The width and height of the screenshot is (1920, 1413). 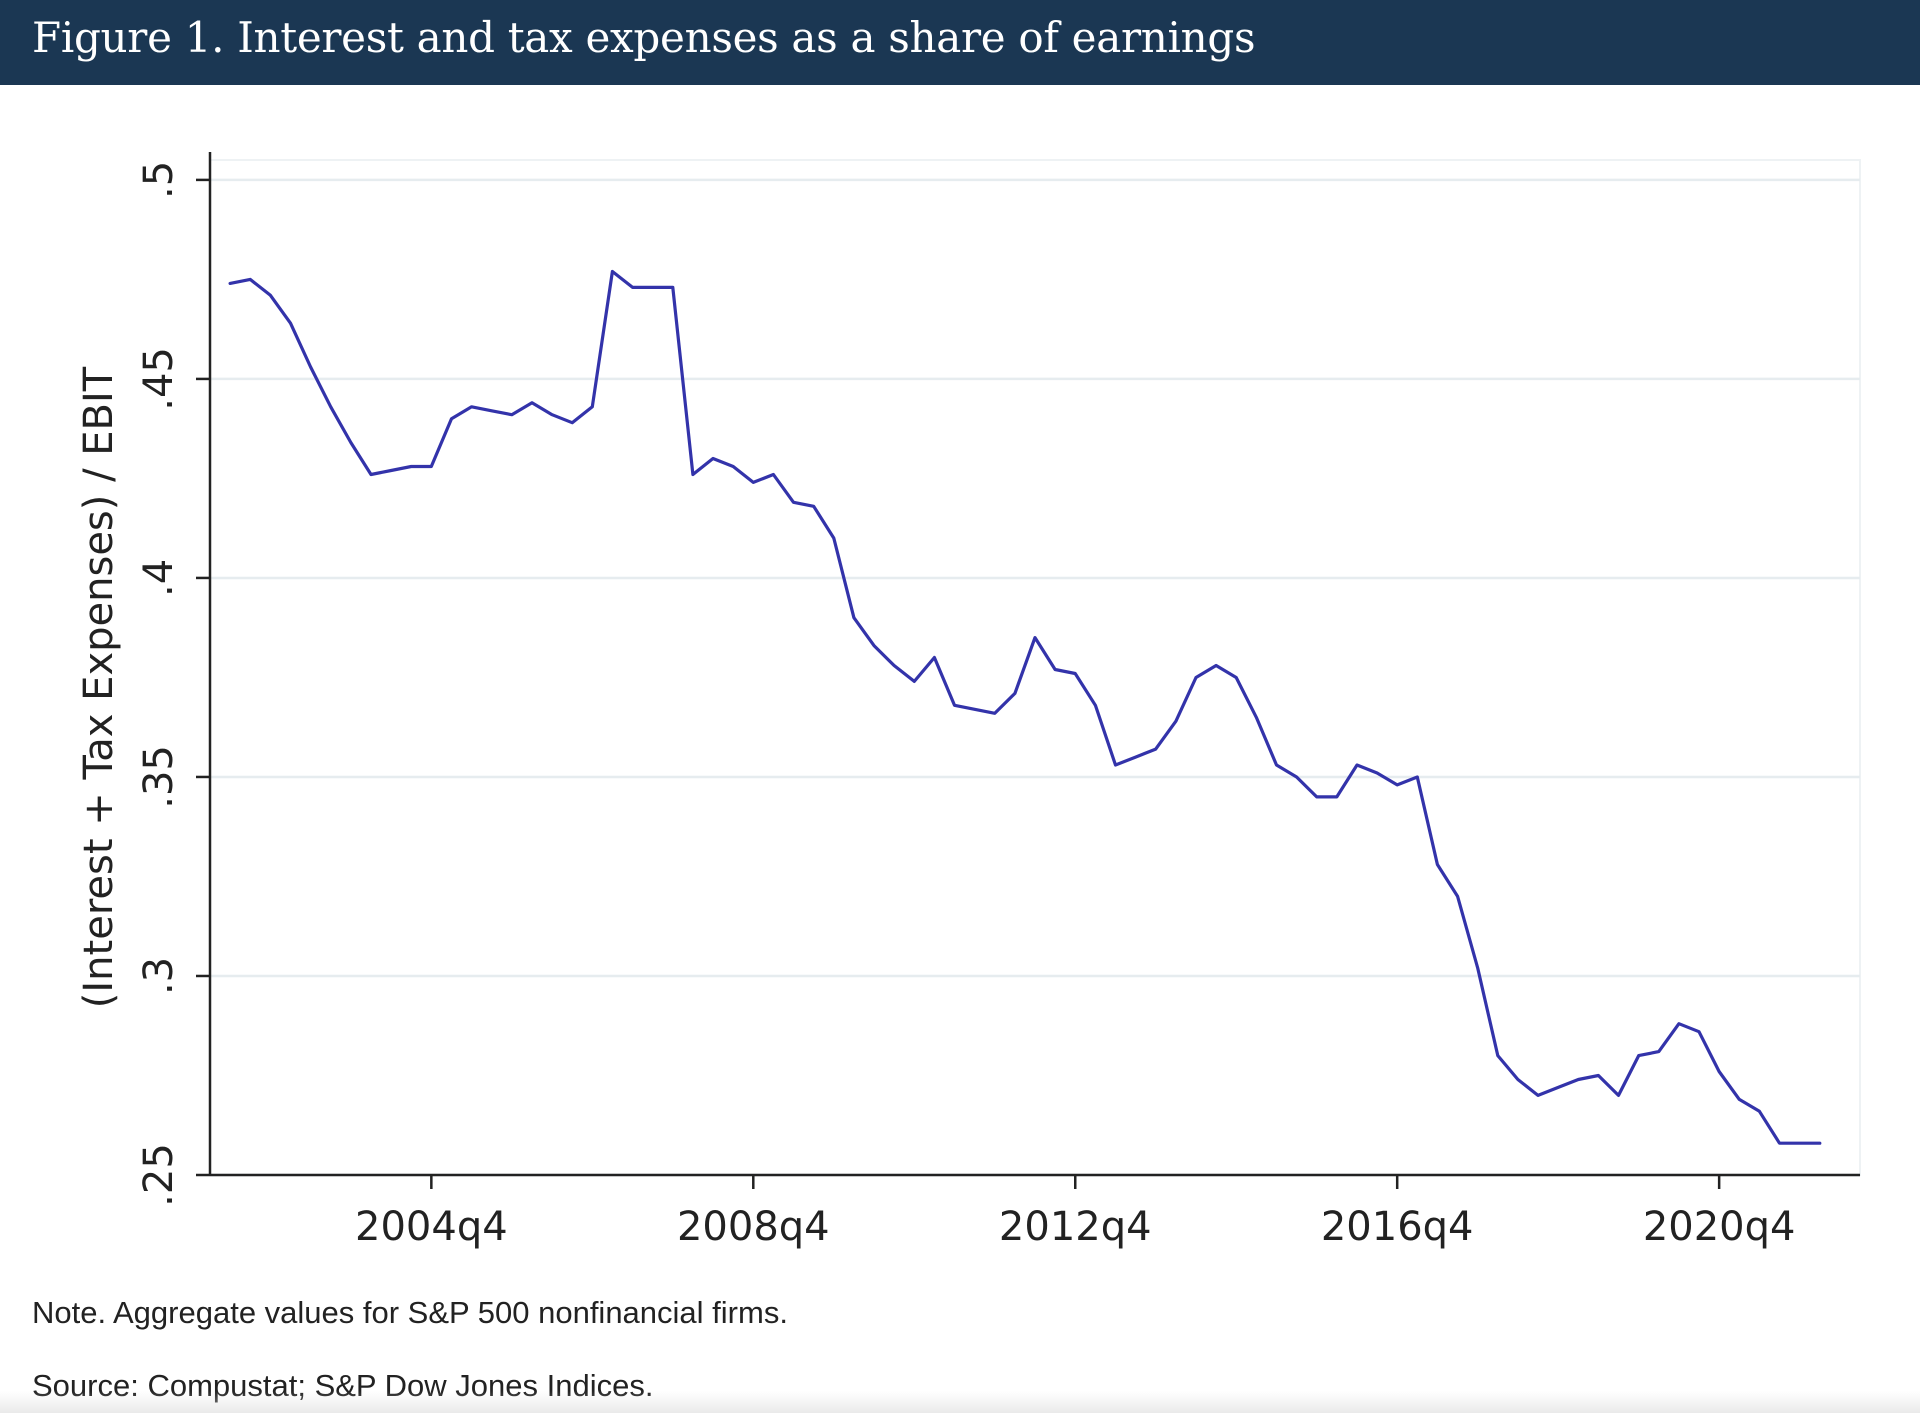 I want to click on y-tick-label: .45, so click(x=159, y=379).